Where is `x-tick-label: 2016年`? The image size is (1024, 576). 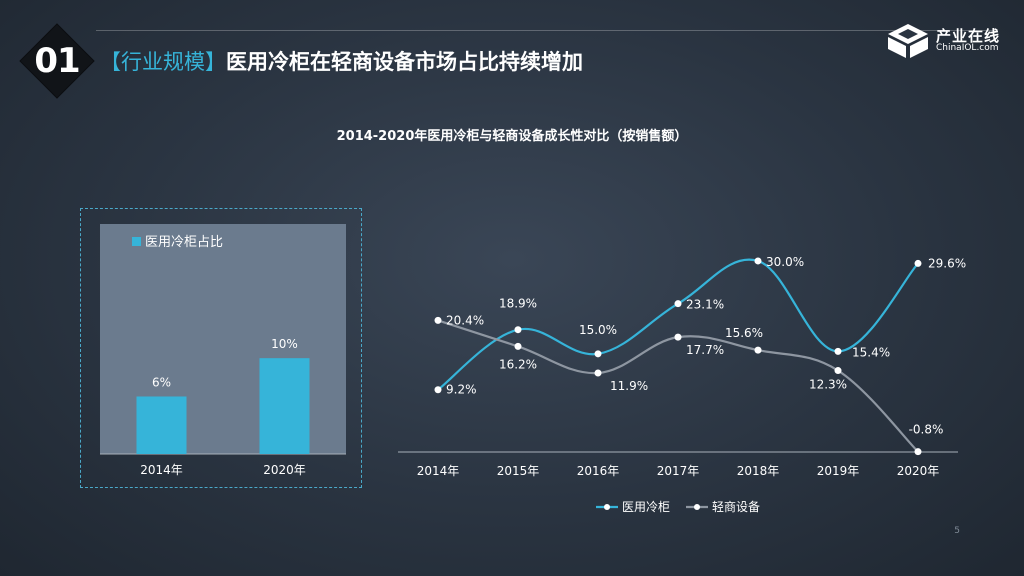 x-tick-label: 2016年 is located at coordinates (598, 471).